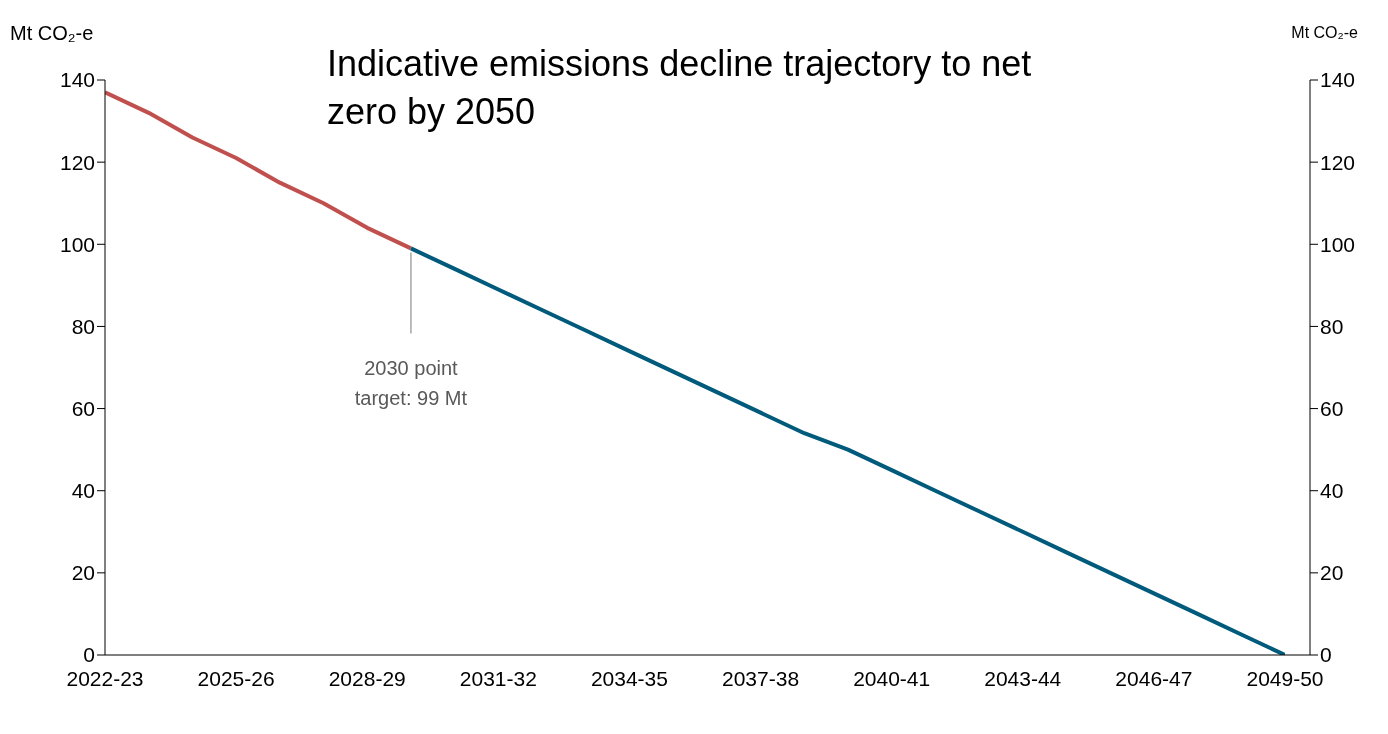 The height and width of the screenshot is (734, 1388). What do you see at coordinates (411, 383) in the screenshot?
I see `annotation: 2030 point target: 99 Mt` at bounding box center [411, 383].